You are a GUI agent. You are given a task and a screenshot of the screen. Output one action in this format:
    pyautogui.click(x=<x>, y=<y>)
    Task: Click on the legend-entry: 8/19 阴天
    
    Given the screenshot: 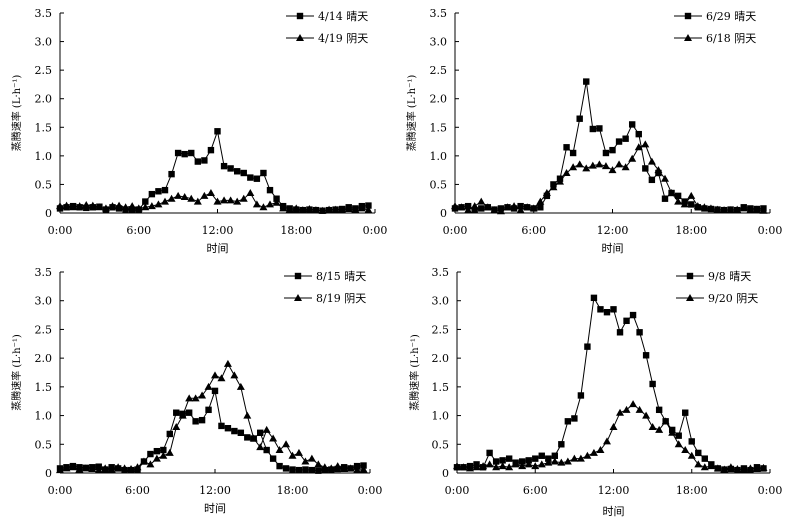 What is the action you would take?
    pyautogui.click(x=325, y=298)
    